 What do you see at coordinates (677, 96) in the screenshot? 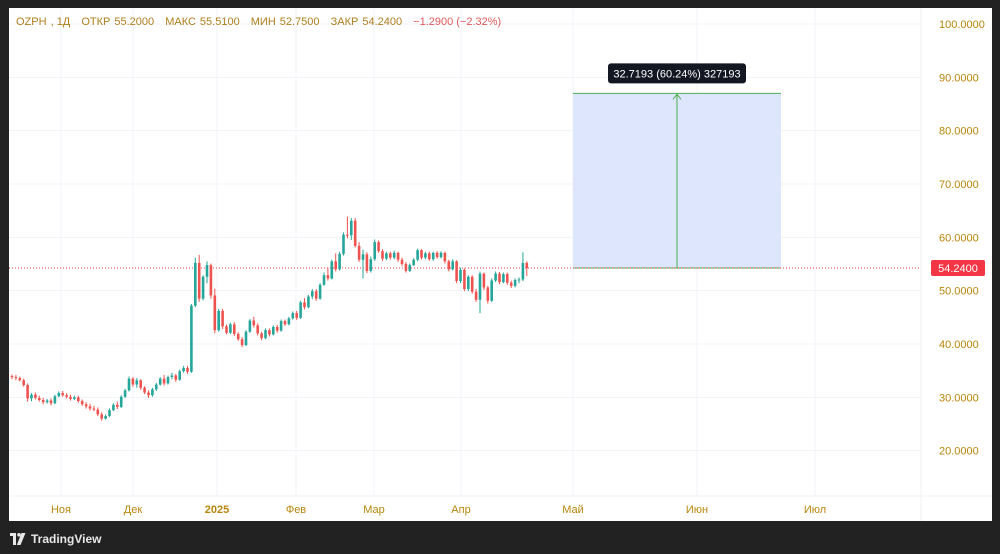
I see `measure-arrow-head` at bounding box center [677, 96].